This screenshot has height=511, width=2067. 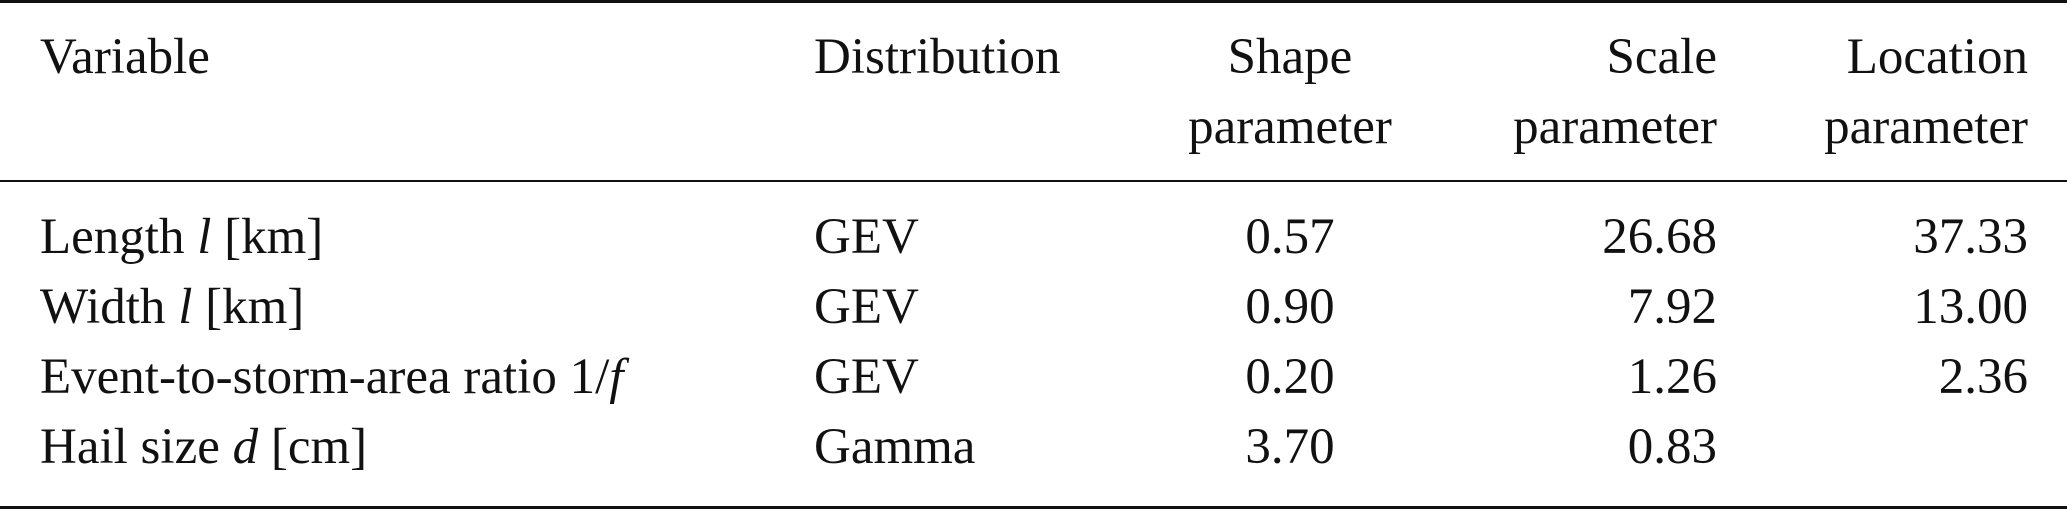 I want to click on header-distribution: Distribution, so click(x=937, y=57).